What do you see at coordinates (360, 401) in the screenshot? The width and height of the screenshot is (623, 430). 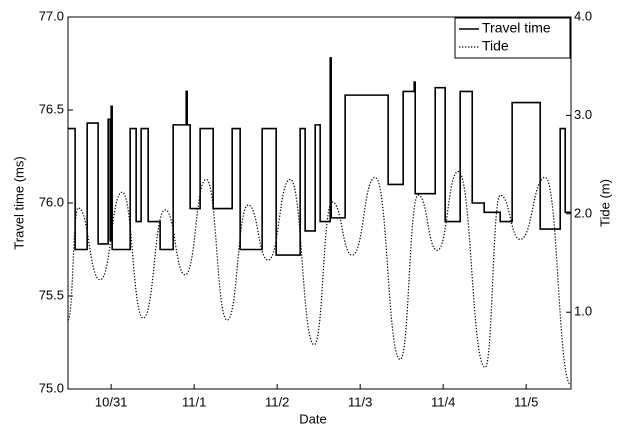 I see `x-tick-label: 11/3` at bounding box center [360, 401].